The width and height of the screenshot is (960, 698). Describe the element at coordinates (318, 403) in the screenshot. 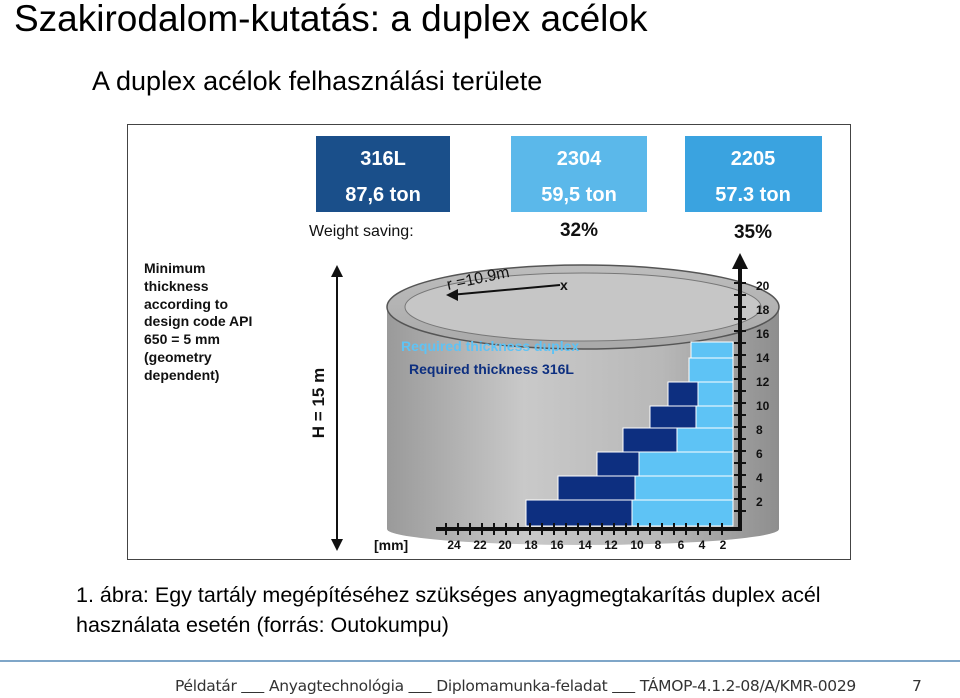

I see `height-label: H = 15 m` at that location.